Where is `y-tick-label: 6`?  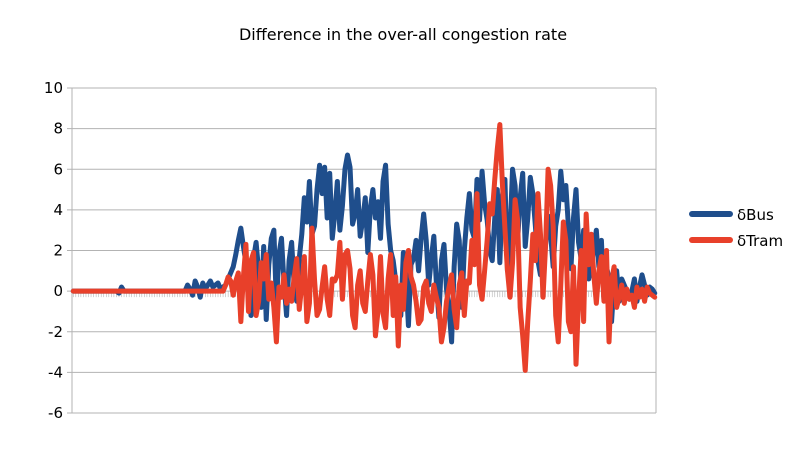
y-tick-label: 6 is located at coordinates (58, 169).